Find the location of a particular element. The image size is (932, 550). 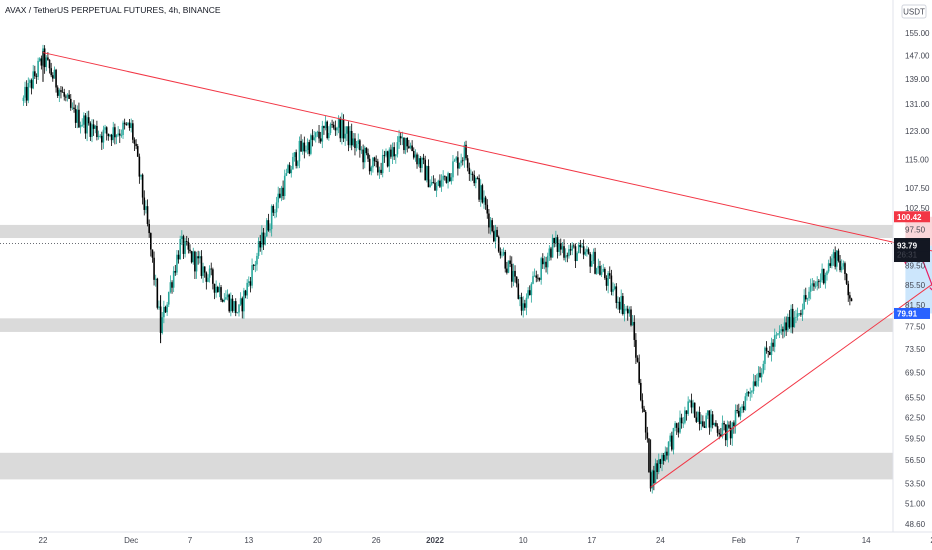

price-tick-label: 53.50 is located at coordinates (915, 483).